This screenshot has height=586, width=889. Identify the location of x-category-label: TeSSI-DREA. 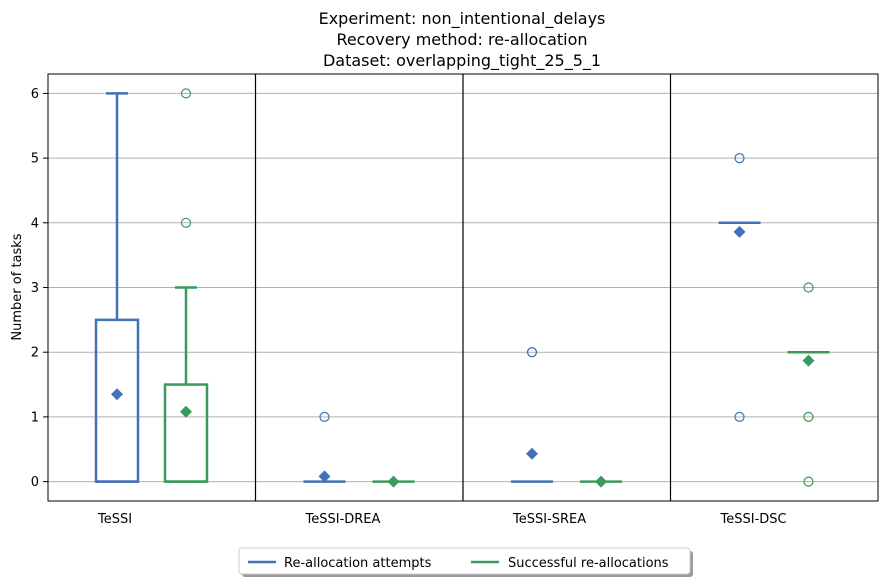
(343, 519).